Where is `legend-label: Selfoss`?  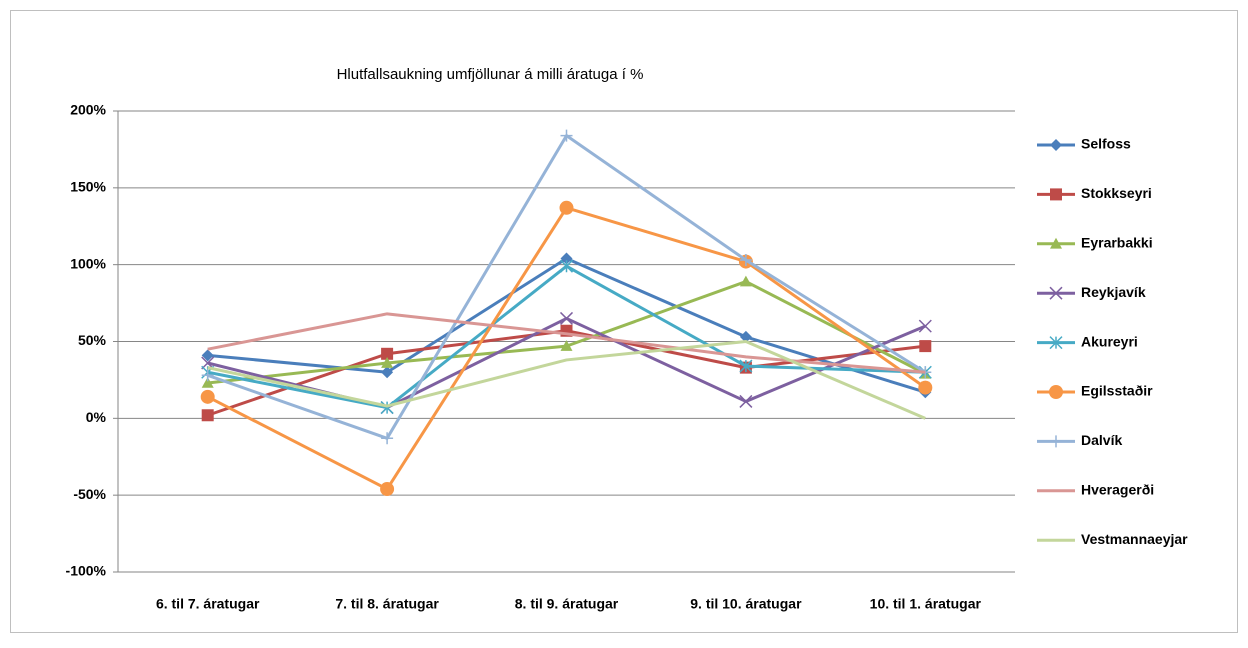
legend-label: Selfoss is located at coordinates (1106, 144).